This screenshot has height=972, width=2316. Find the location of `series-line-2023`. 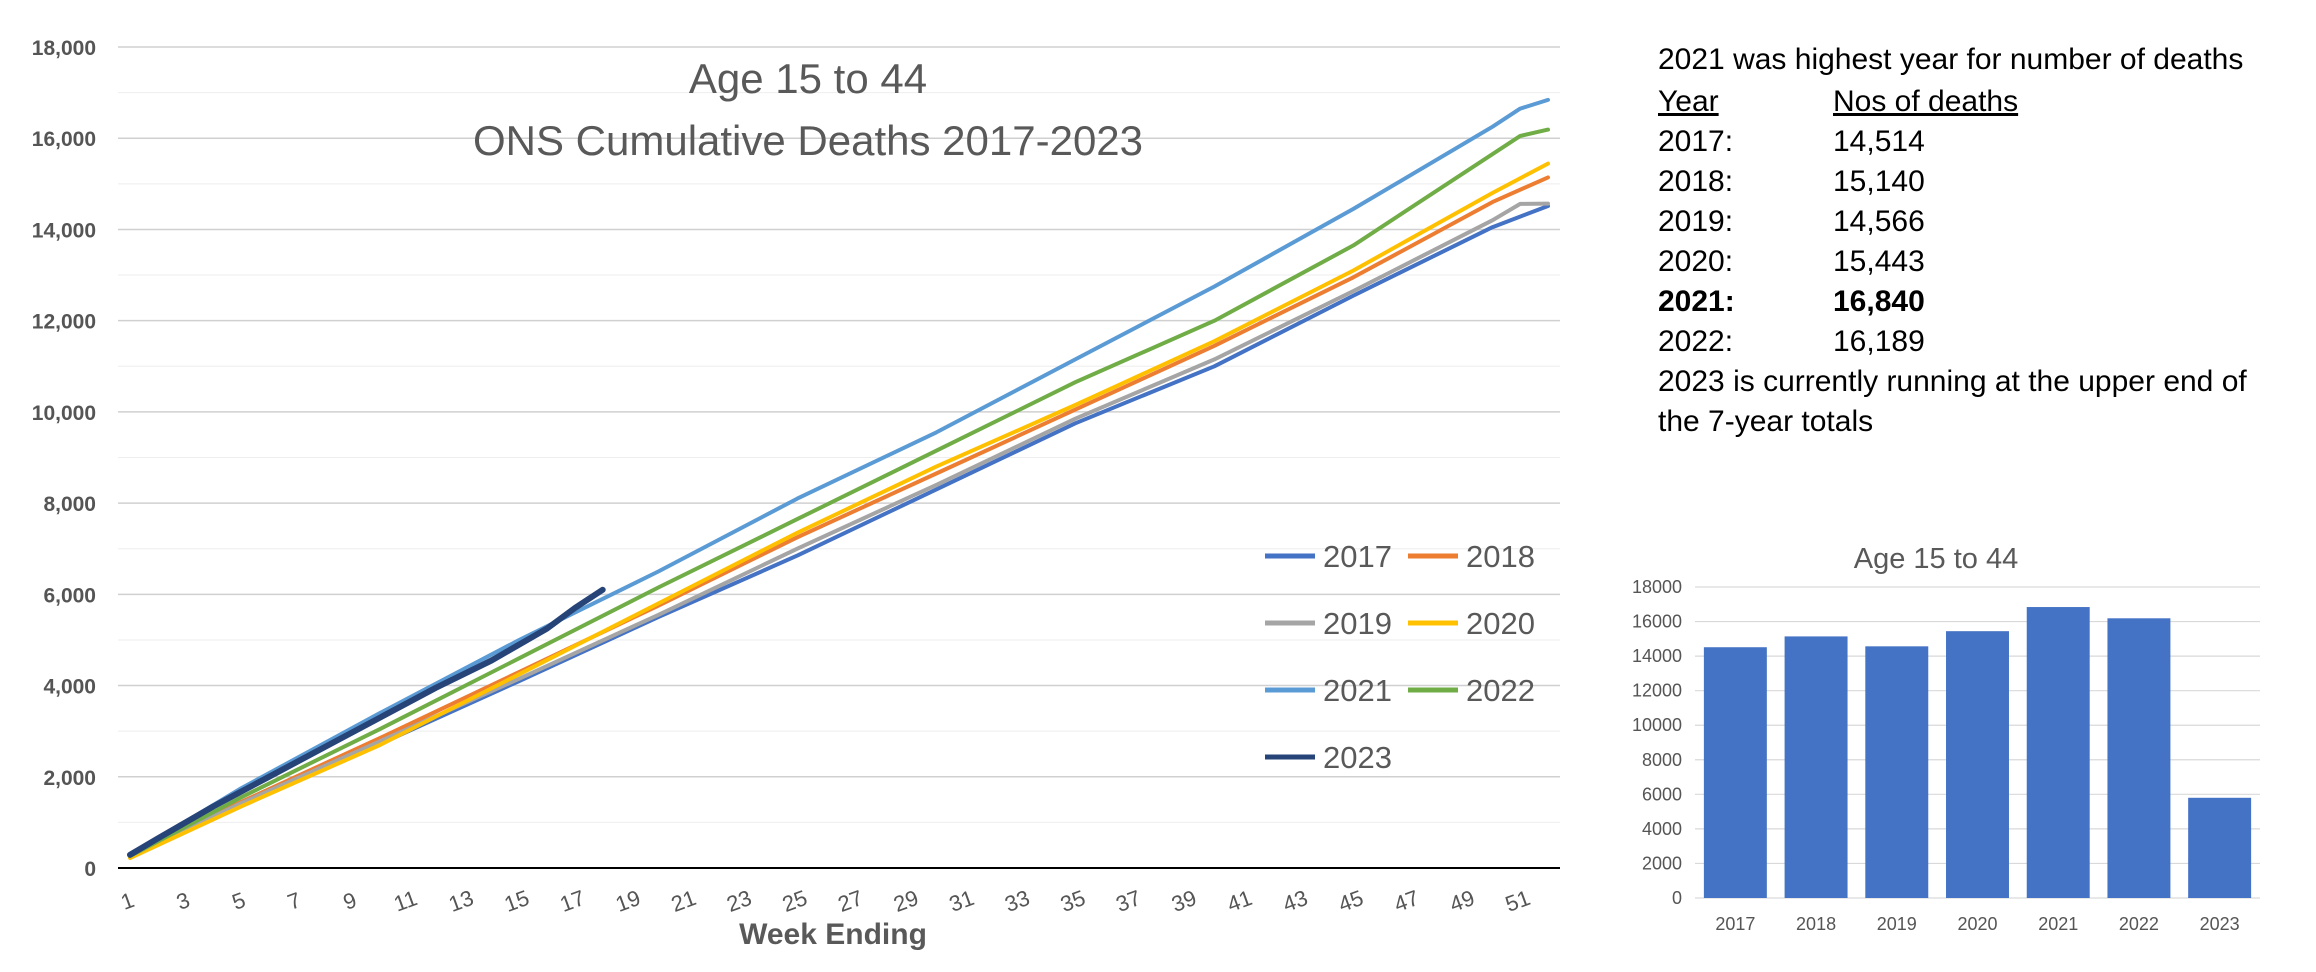

series-line-2023 is located at coordinates (366, 722).